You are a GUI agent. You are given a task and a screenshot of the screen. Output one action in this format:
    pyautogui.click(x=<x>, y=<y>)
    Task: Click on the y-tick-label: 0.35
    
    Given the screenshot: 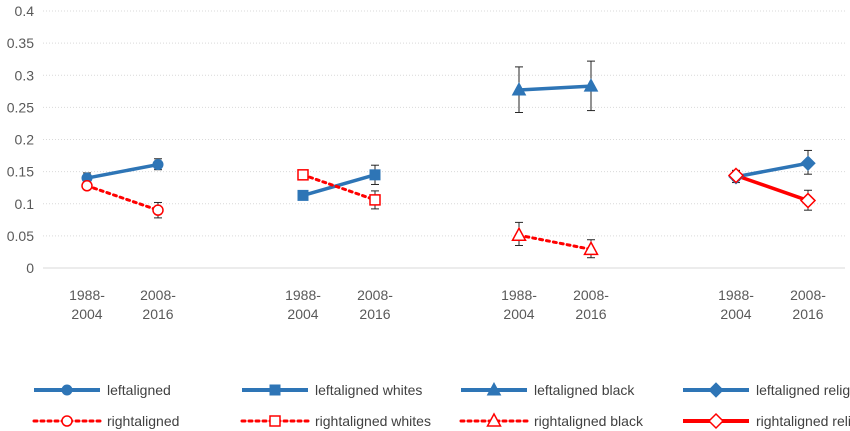 What is the action you would take?
    pyautogui.click(x=20, y=43)
    